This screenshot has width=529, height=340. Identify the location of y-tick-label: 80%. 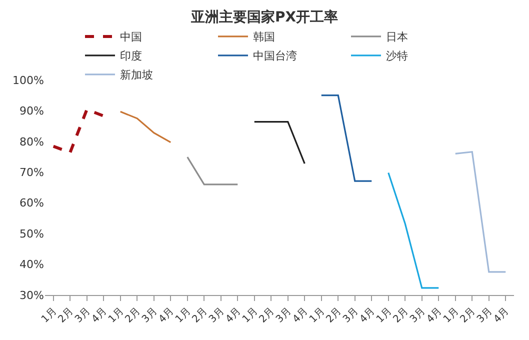
(32, 141).